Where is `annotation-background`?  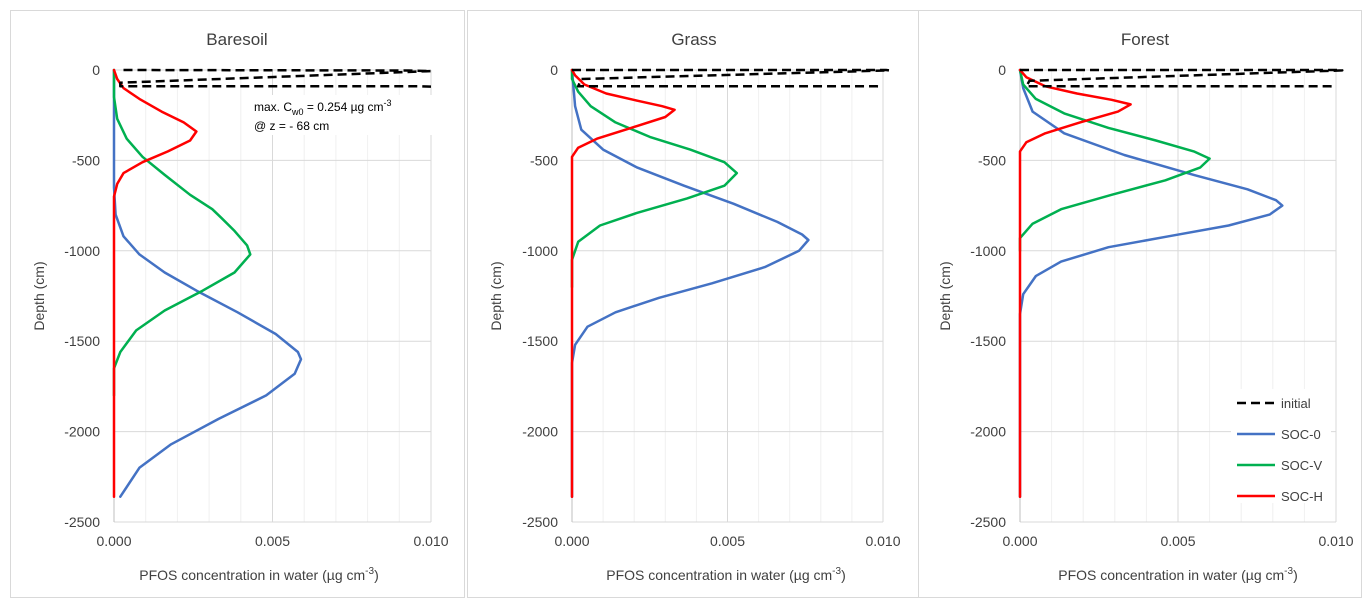 annotation-background is located at coordinates (341, 115).